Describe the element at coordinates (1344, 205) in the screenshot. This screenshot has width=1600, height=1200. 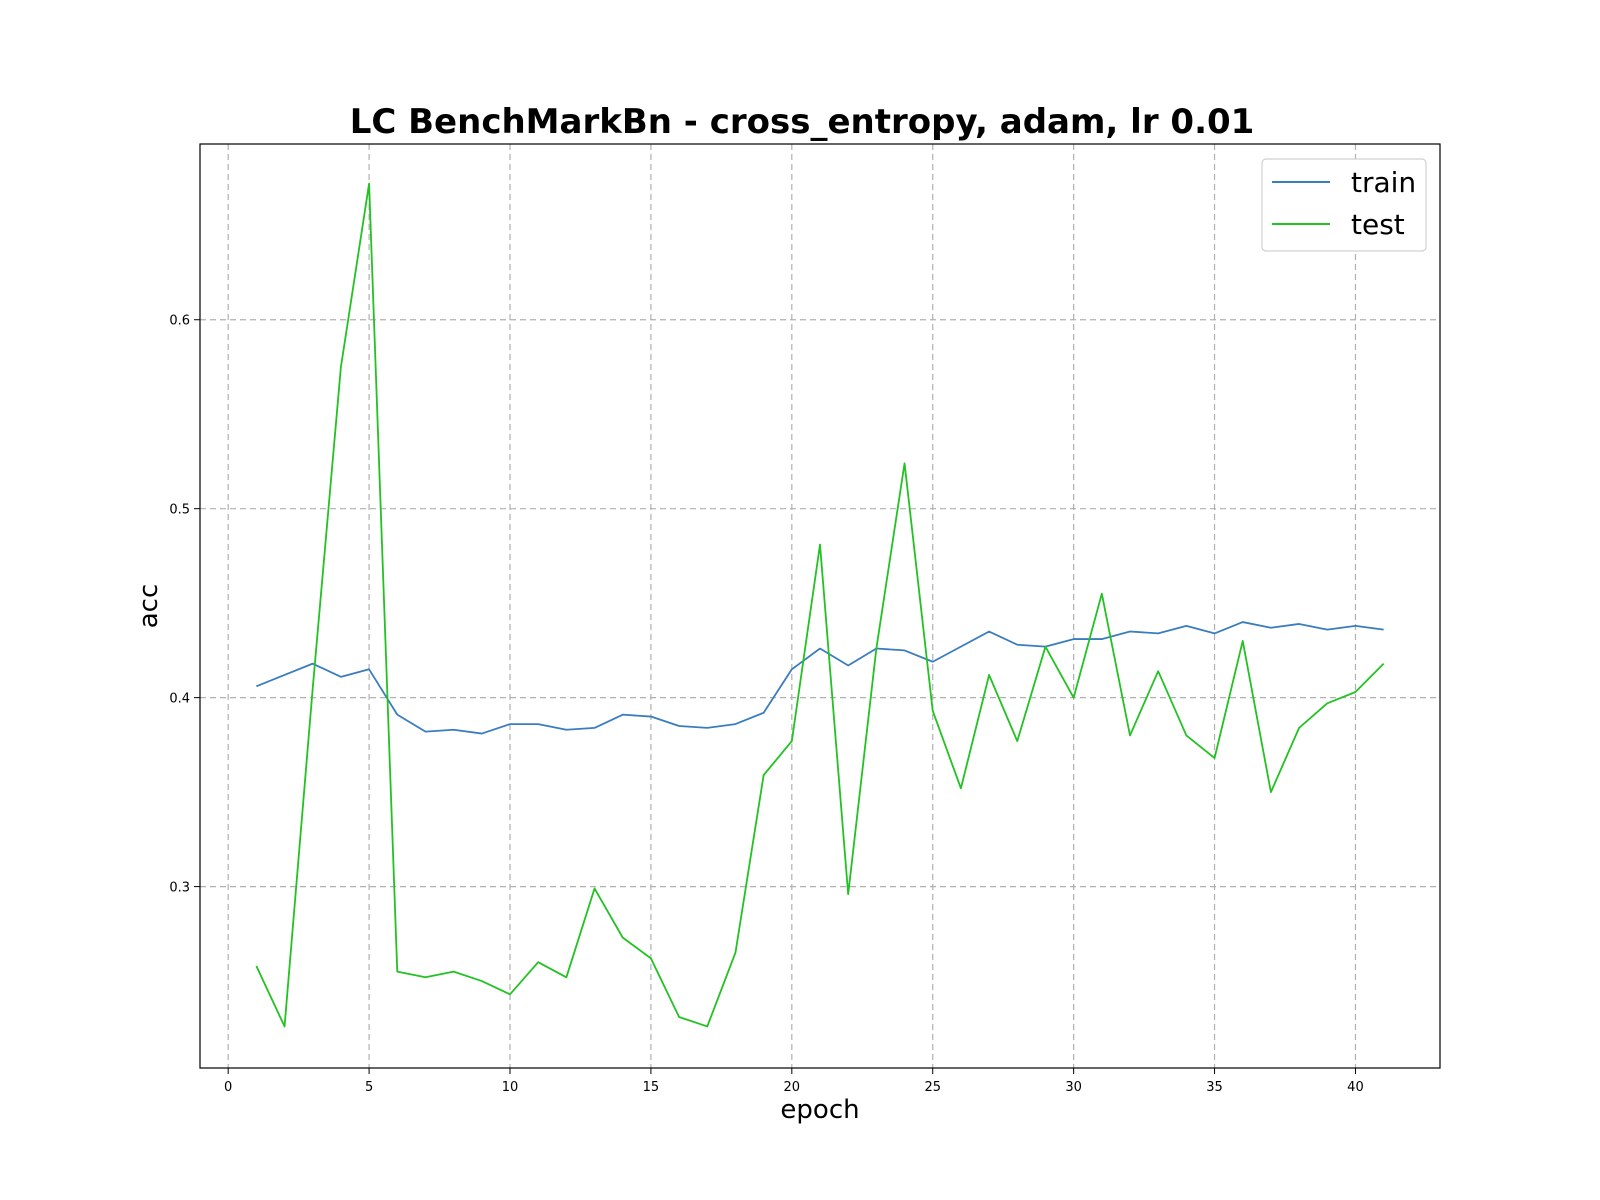
I see `legend: train test` at that location.